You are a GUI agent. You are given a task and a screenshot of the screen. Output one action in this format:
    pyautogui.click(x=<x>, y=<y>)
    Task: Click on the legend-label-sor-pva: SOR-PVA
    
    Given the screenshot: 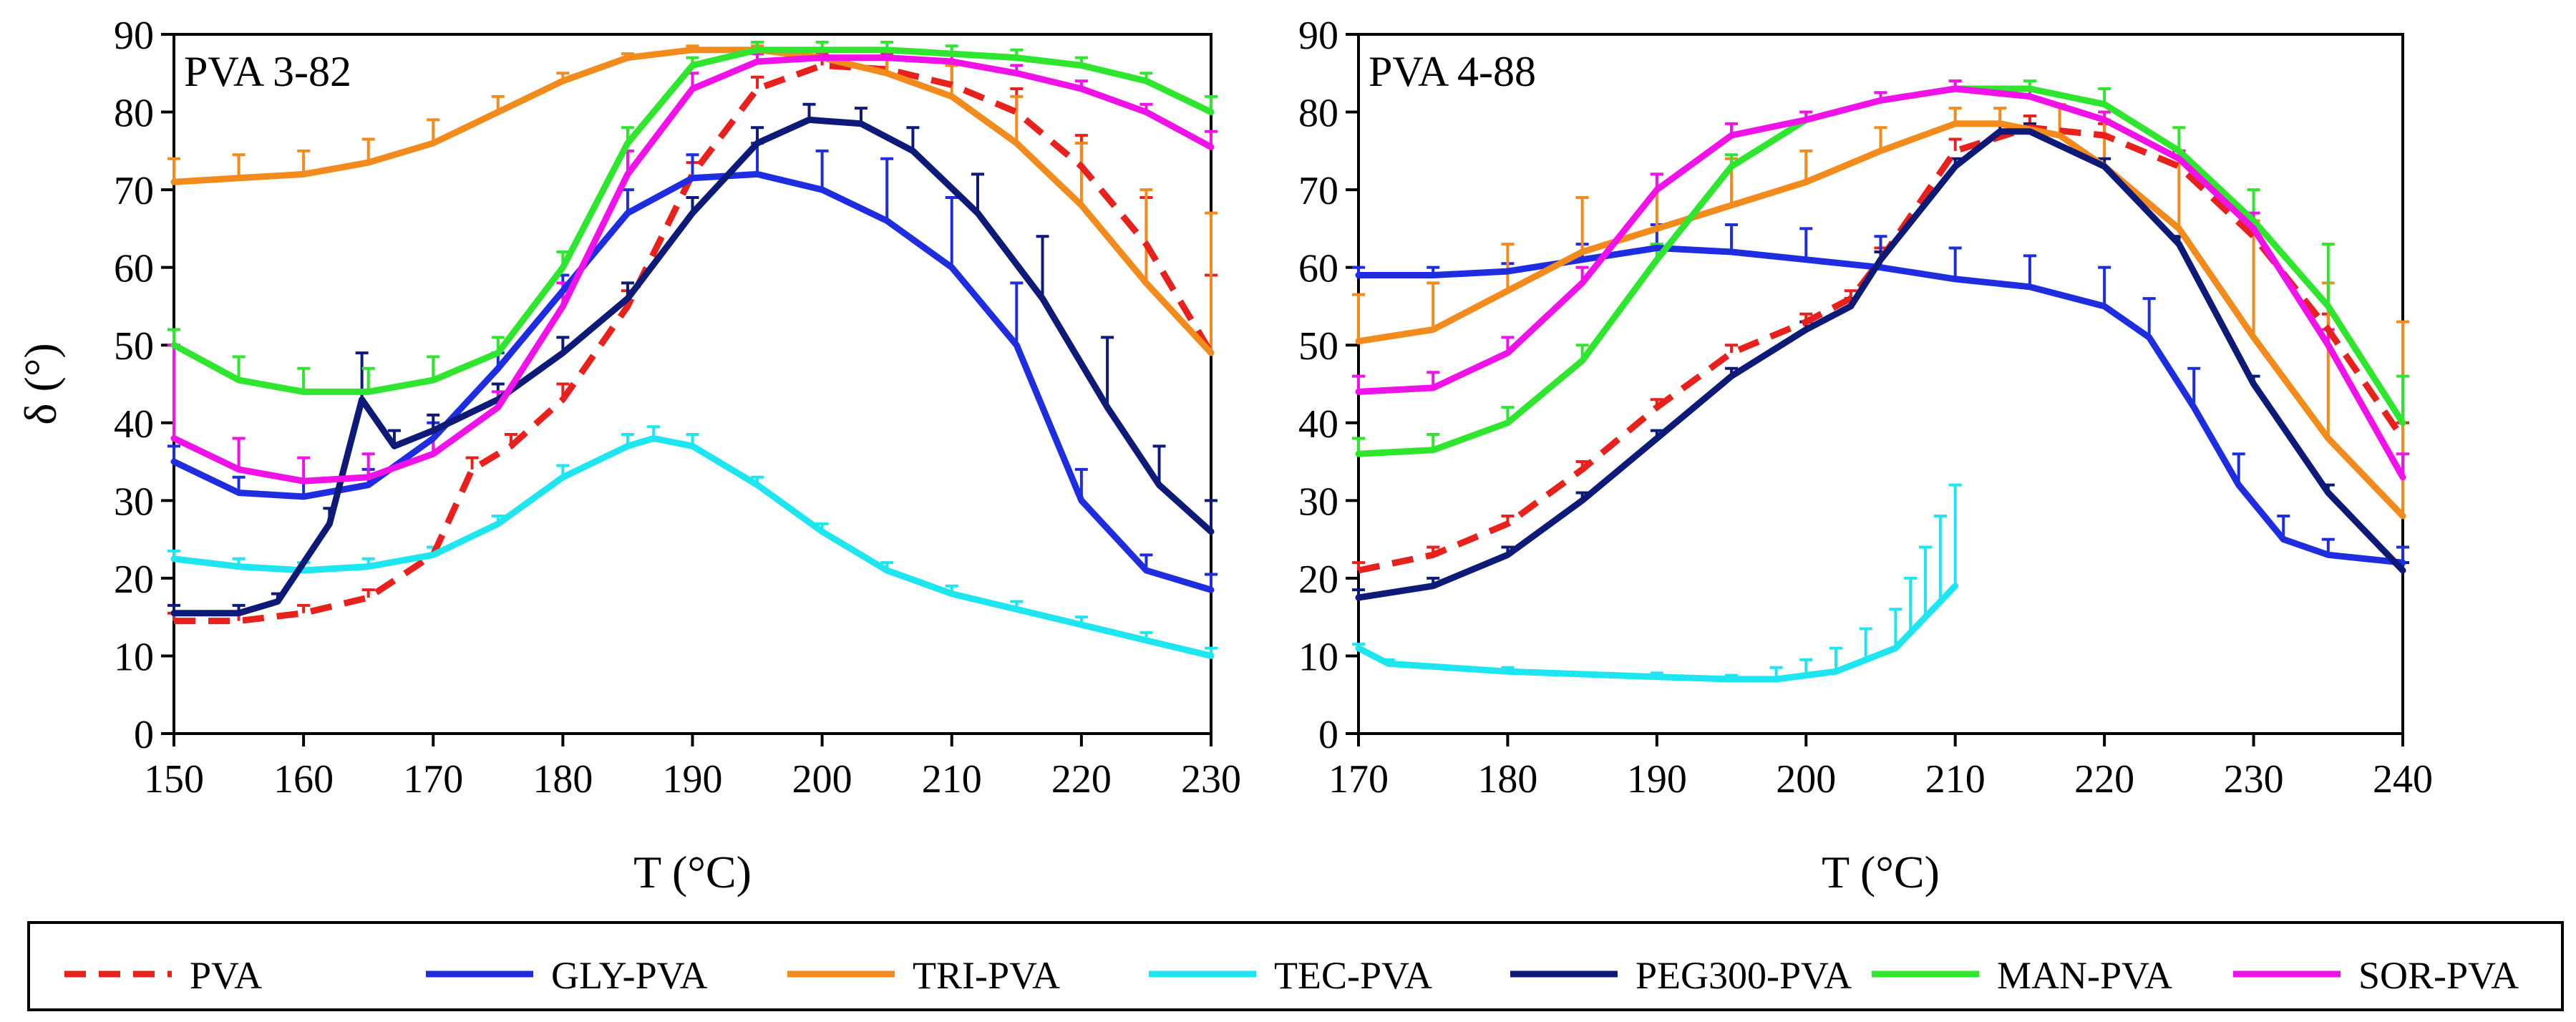 What is the action you would take?
    pyautogui.click(x=2438, y=975)
    